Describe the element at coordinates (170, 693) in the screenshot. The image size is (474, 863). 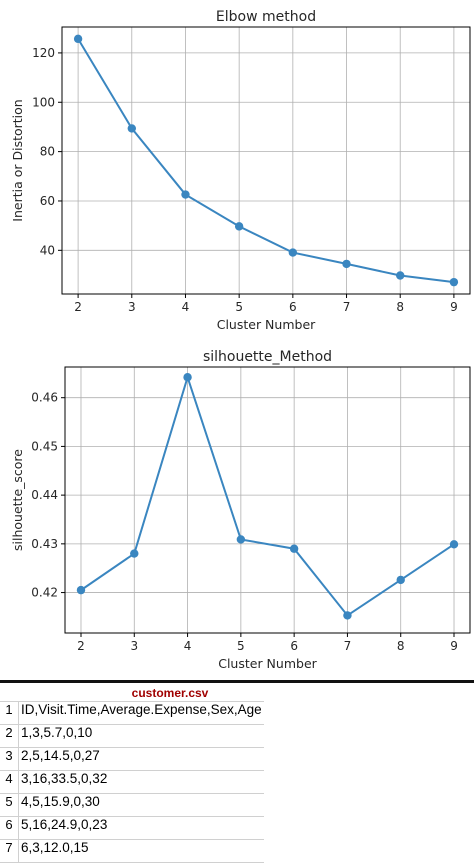
I see `csv-filename: customer.csv` at that location.